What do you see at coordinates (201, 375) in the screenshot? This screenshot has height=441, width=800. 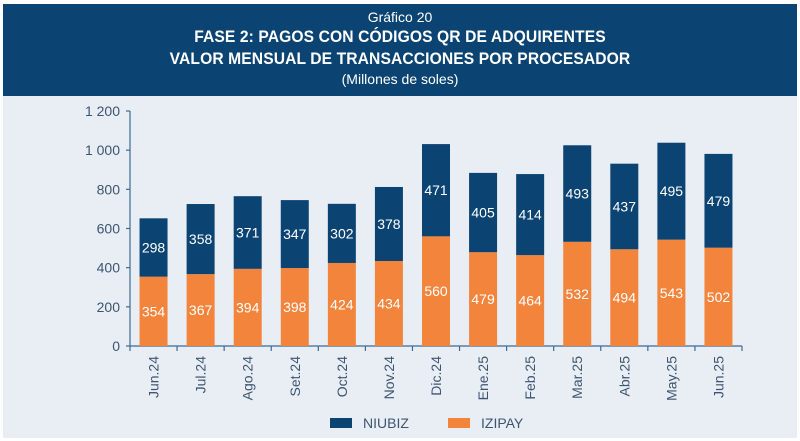 I see `x-tick-label: Jul.24` at bounding box center [201, 375].